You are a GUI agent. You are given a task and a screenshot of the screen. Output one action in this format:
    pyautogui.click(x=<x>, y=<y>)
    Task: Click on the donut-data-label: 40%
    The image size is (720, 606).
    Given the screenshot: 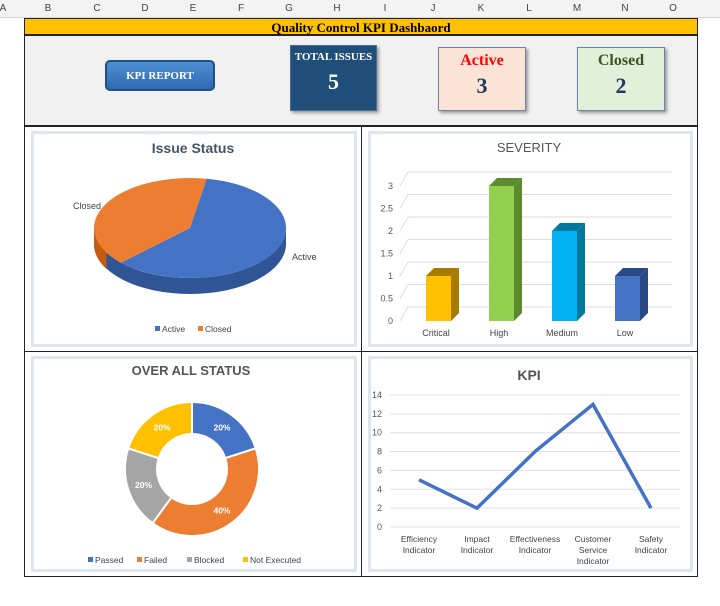 What is the action you would take?
    pyautogui.click(x=221, y=510)
    